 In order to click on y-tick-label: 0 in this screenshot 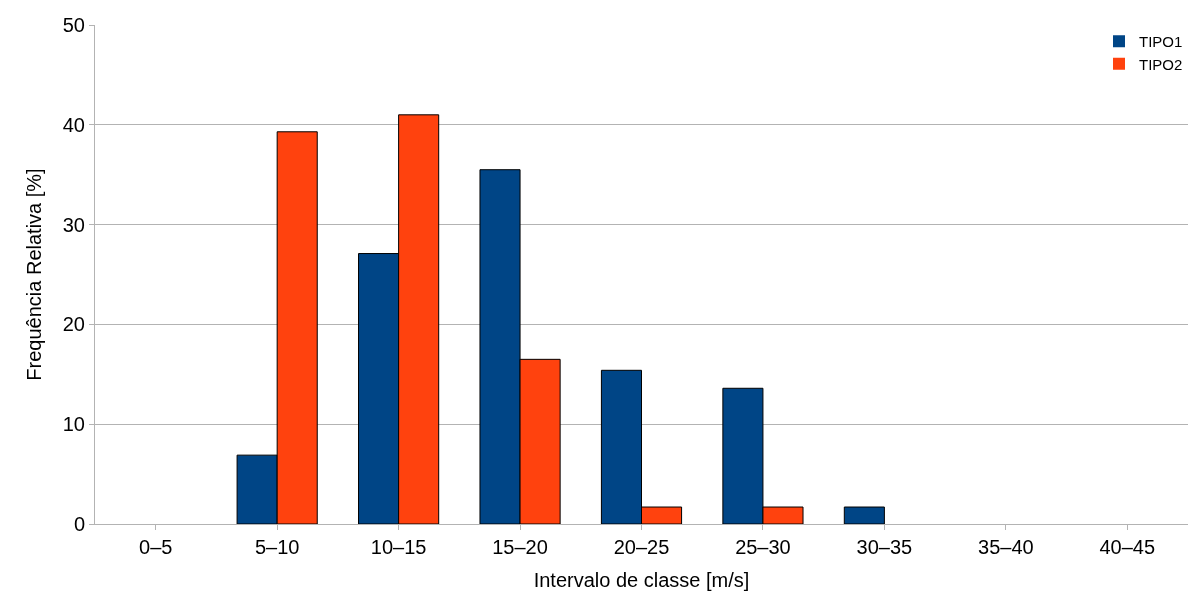, I will do `click(79, 524)`.